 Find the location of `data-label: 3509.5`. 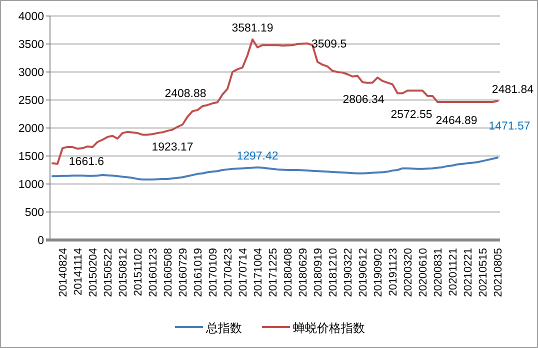

data-label: 3509.5 is located at coordinates (329, 44).